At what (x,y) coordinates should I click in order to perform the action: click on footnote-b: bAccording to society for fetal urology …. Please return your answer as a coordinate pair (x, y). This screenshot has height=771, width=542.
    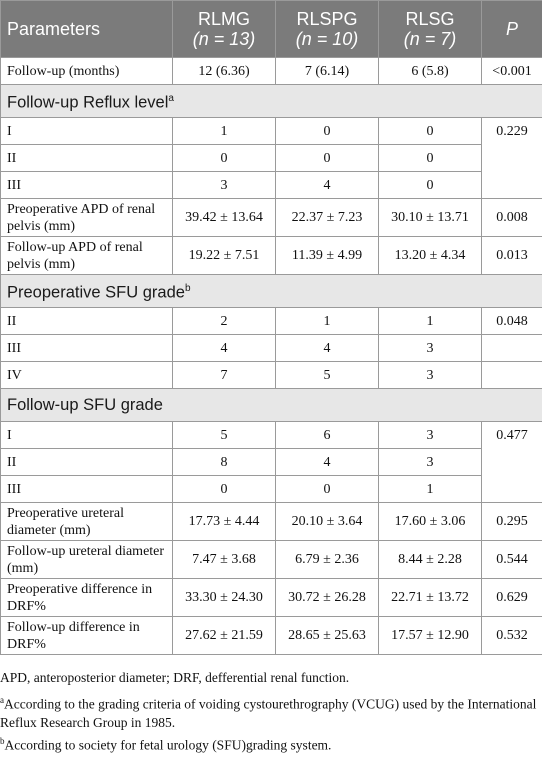
    Looking at the image, I should click on (271, 743).